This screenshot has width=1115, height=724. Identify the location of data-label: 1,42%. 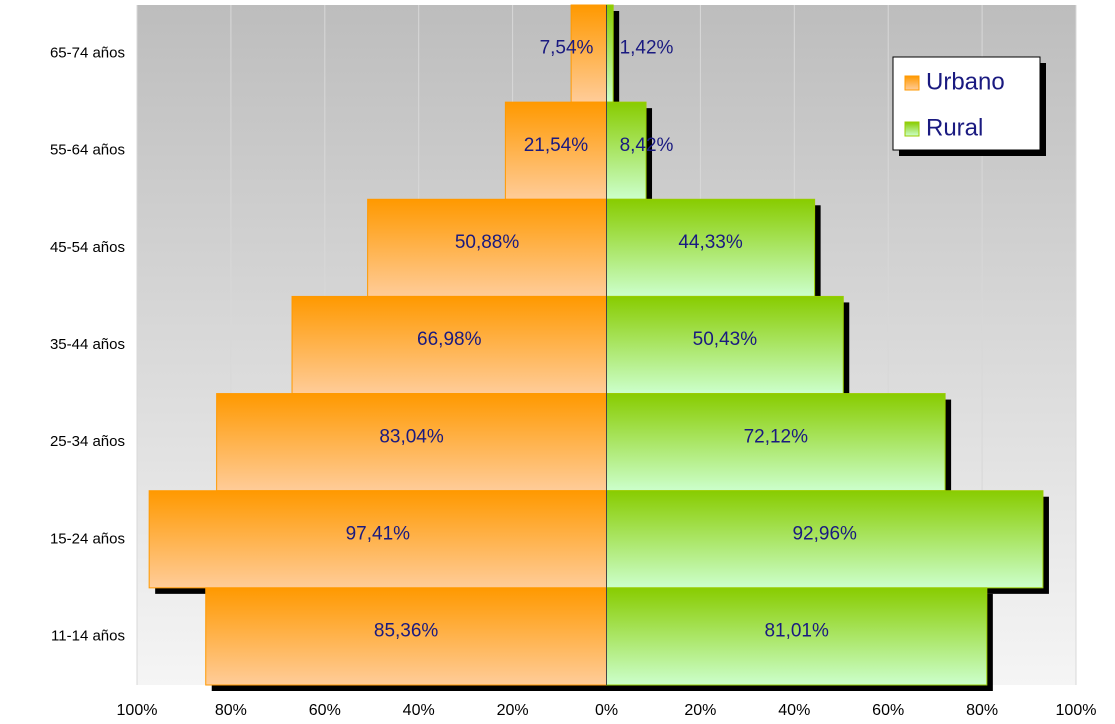
(647, 48).